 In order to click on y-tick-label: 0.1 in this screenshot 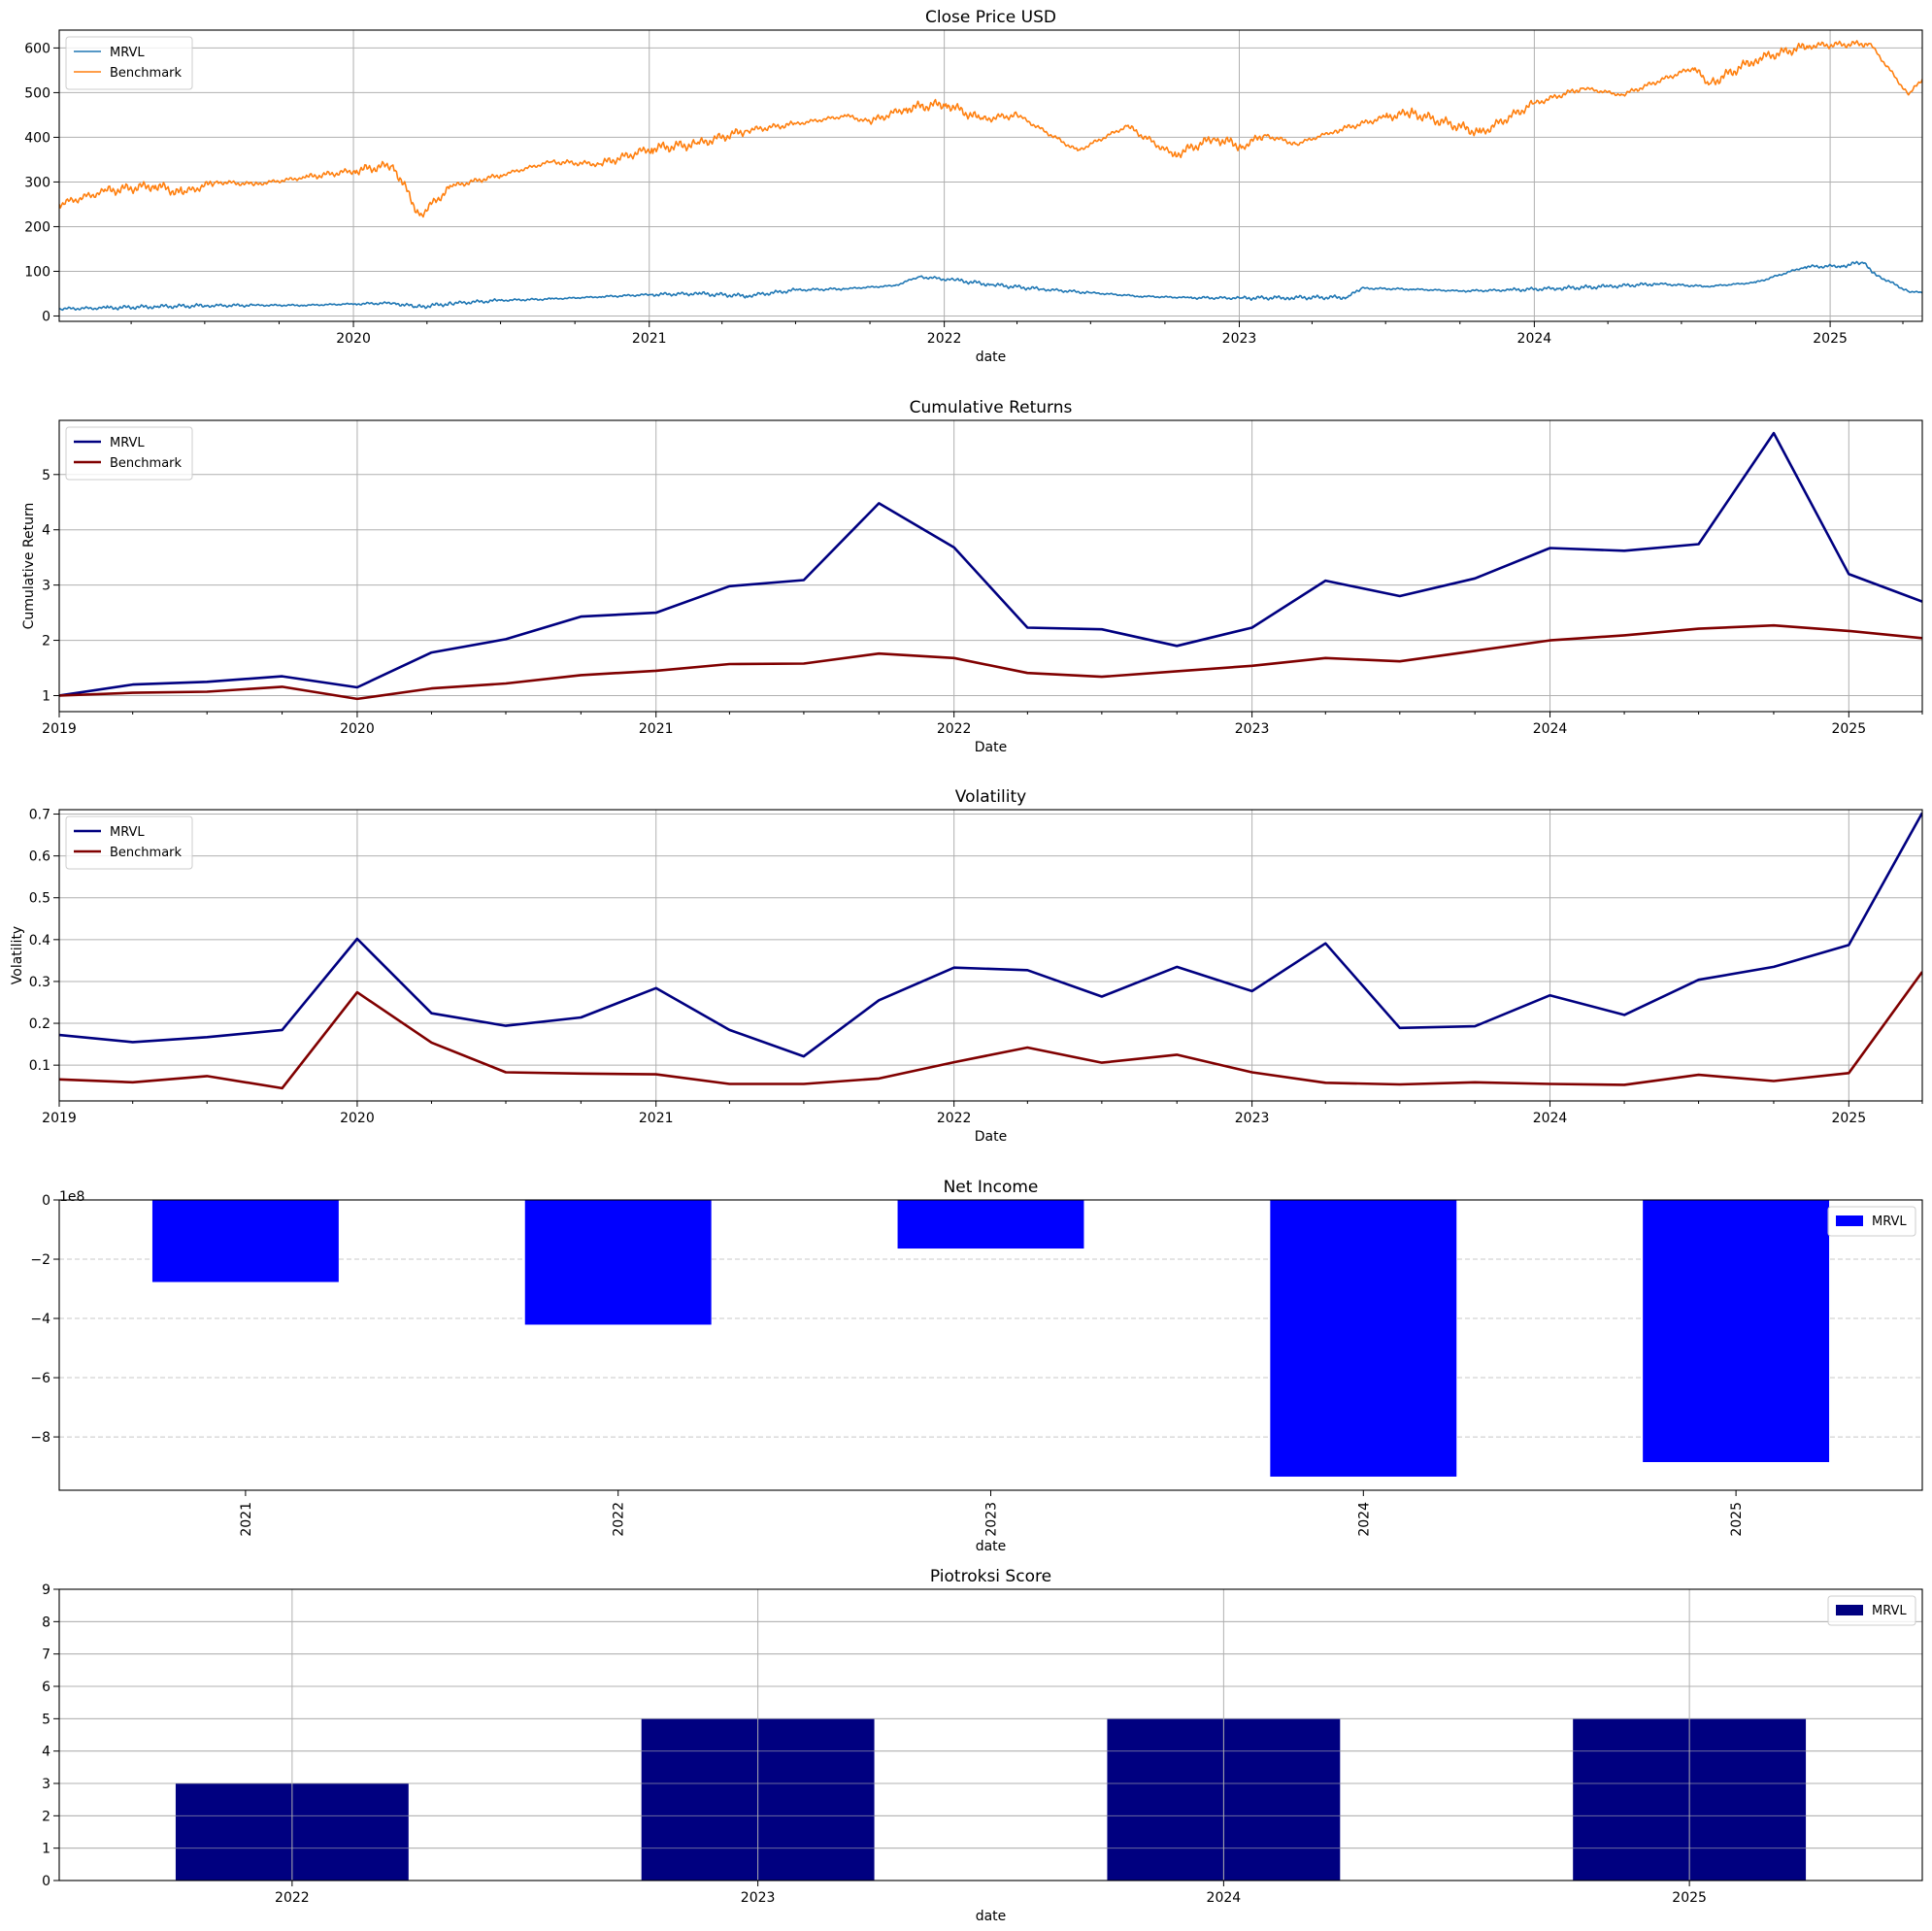, I will do `click(39, 1066)`.